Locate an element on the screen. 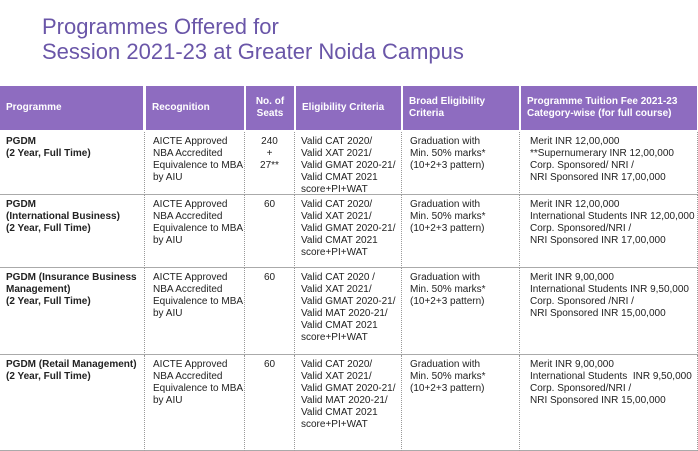 The image size is (698, 451). header-text: Category-wise (for full course) is located at coordinates (599, 113).